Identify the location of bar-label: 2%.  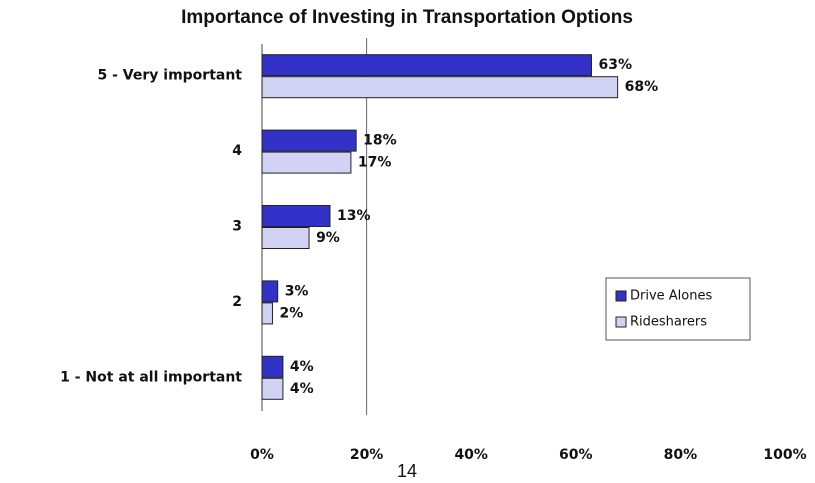
(291, 313).